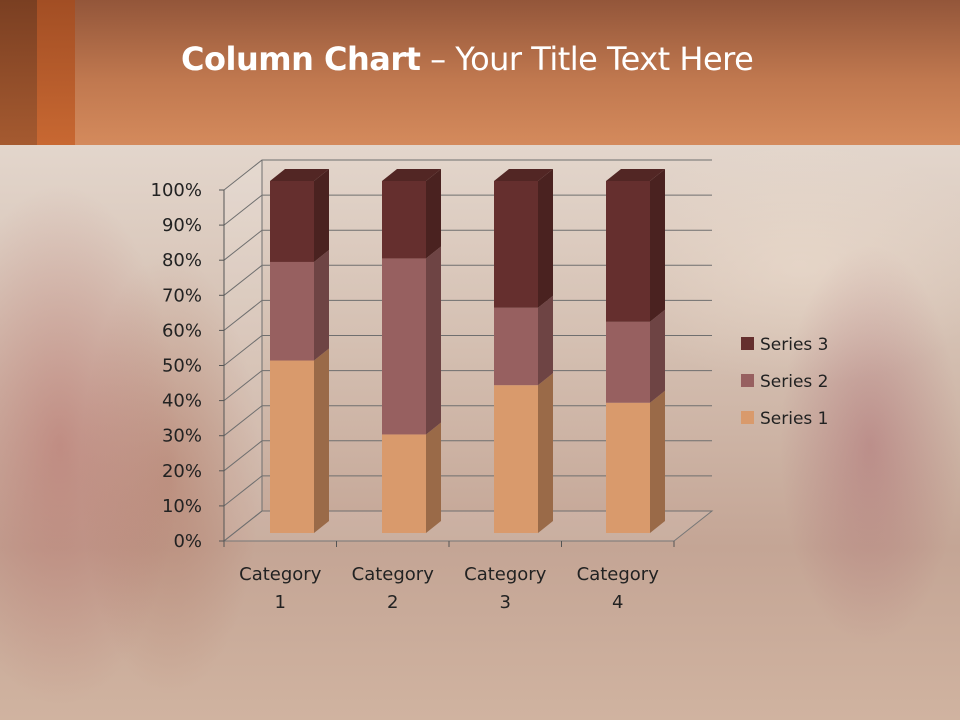 This screenshot has height=720, width=960. I want to click on y-tick-label: 80%, so click(182, 260).